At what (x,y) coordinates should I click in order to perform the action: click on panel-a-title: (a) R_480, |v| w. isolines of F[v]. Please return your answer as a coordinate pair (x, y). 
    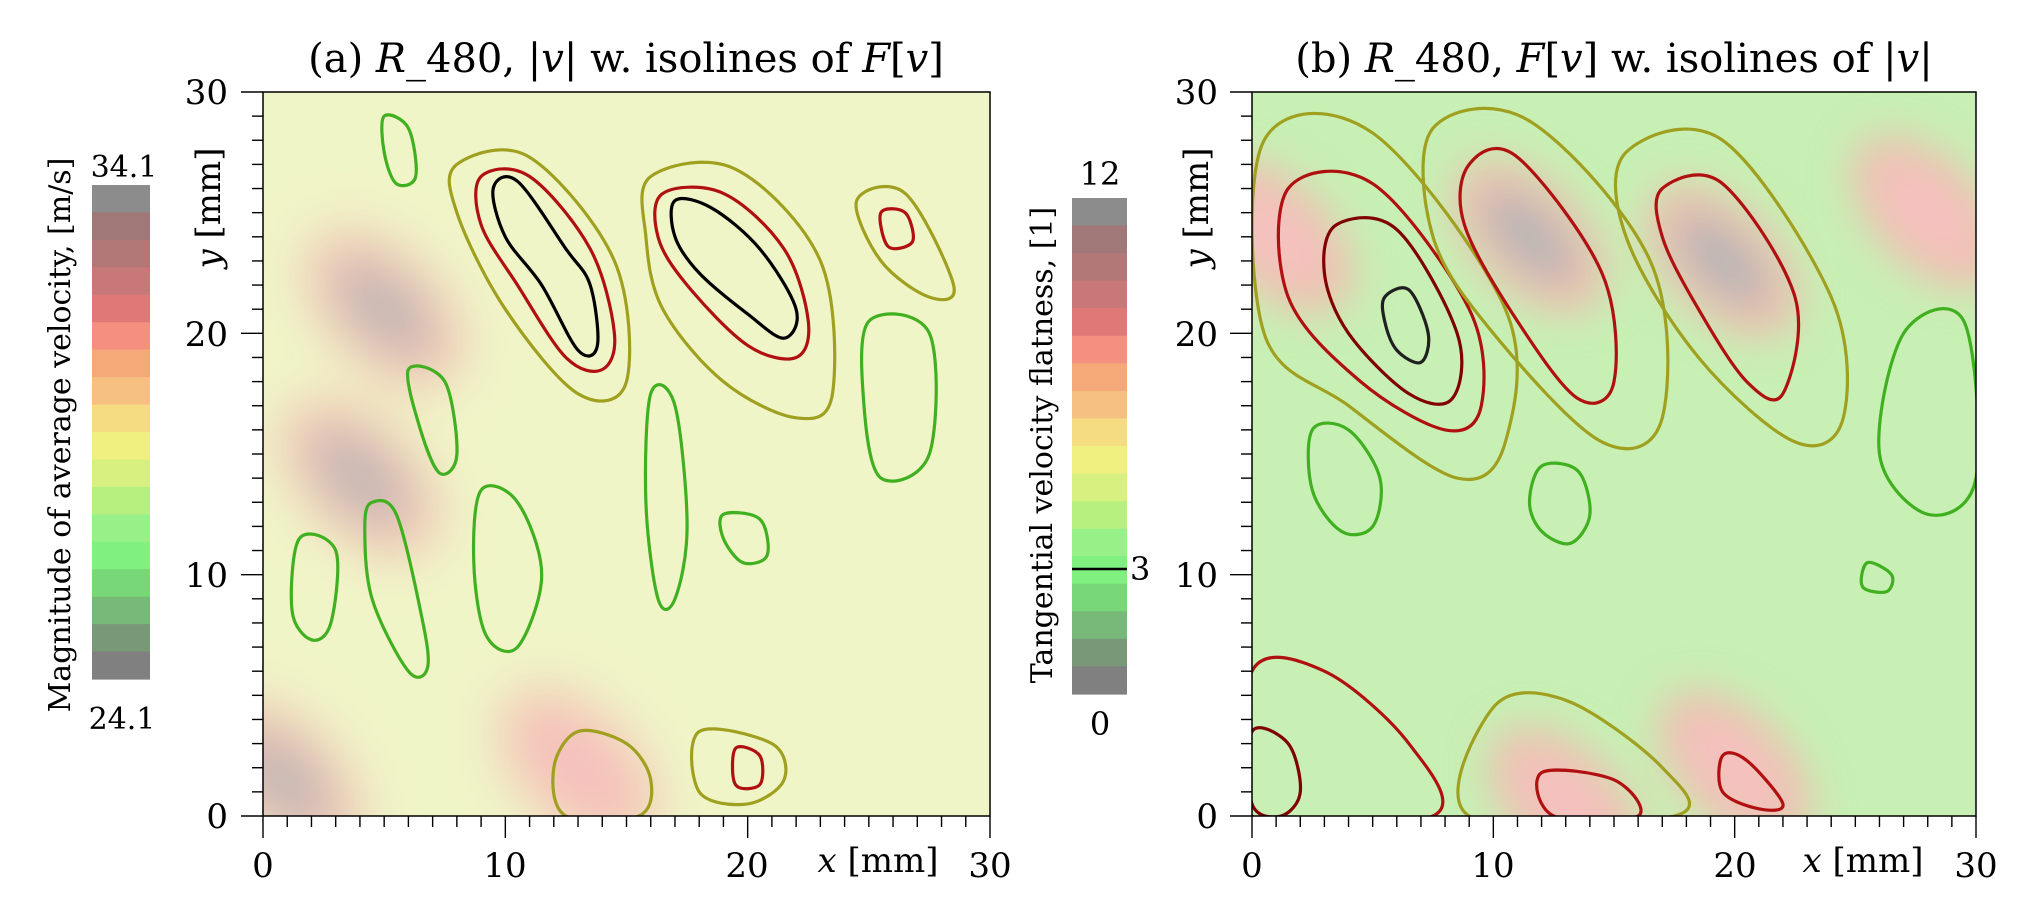
    Looking at the image, I should click on (626, 59).